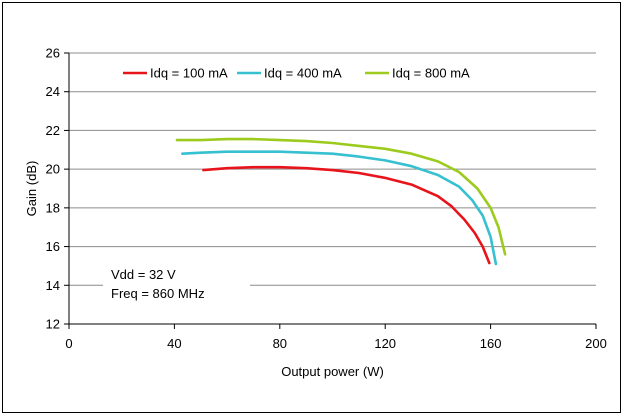  What do you see at coordinates (280, 343) in the screenshot?
I see `x-tick-label-80: 80` at bounding box center [280, 343].